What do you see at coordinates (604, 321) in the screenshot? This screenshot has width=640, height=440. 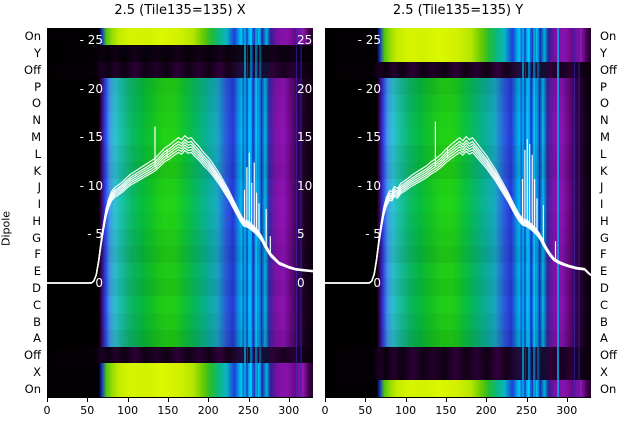 I see `row-label: B` at bounding box center [604, 321].